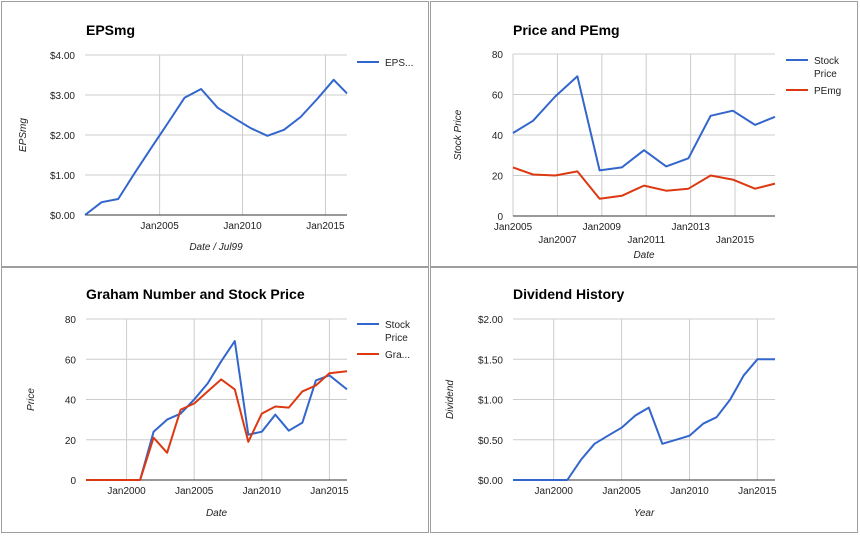  Describe the element at coordinates (646, 240) in the screenshot. I see `x-tick-label: Jan2011` at that location.